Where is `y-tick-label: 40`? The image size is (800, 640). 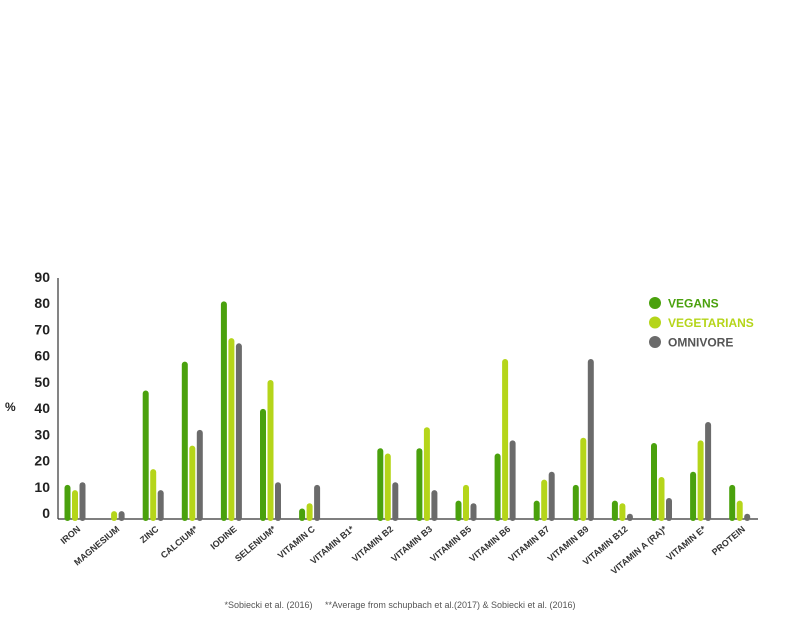 y-tick-label: 40 is located at coordinates (42, 408).